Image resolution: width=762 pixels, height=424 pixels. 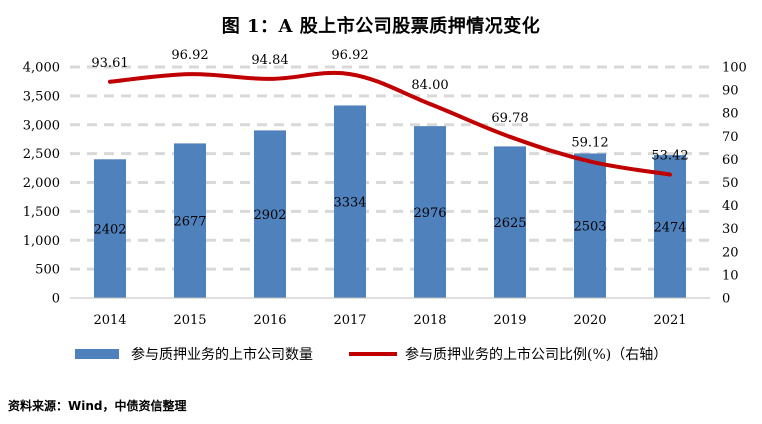 I want to click on bar-value-label: 2625, so click(x=509, y=223).